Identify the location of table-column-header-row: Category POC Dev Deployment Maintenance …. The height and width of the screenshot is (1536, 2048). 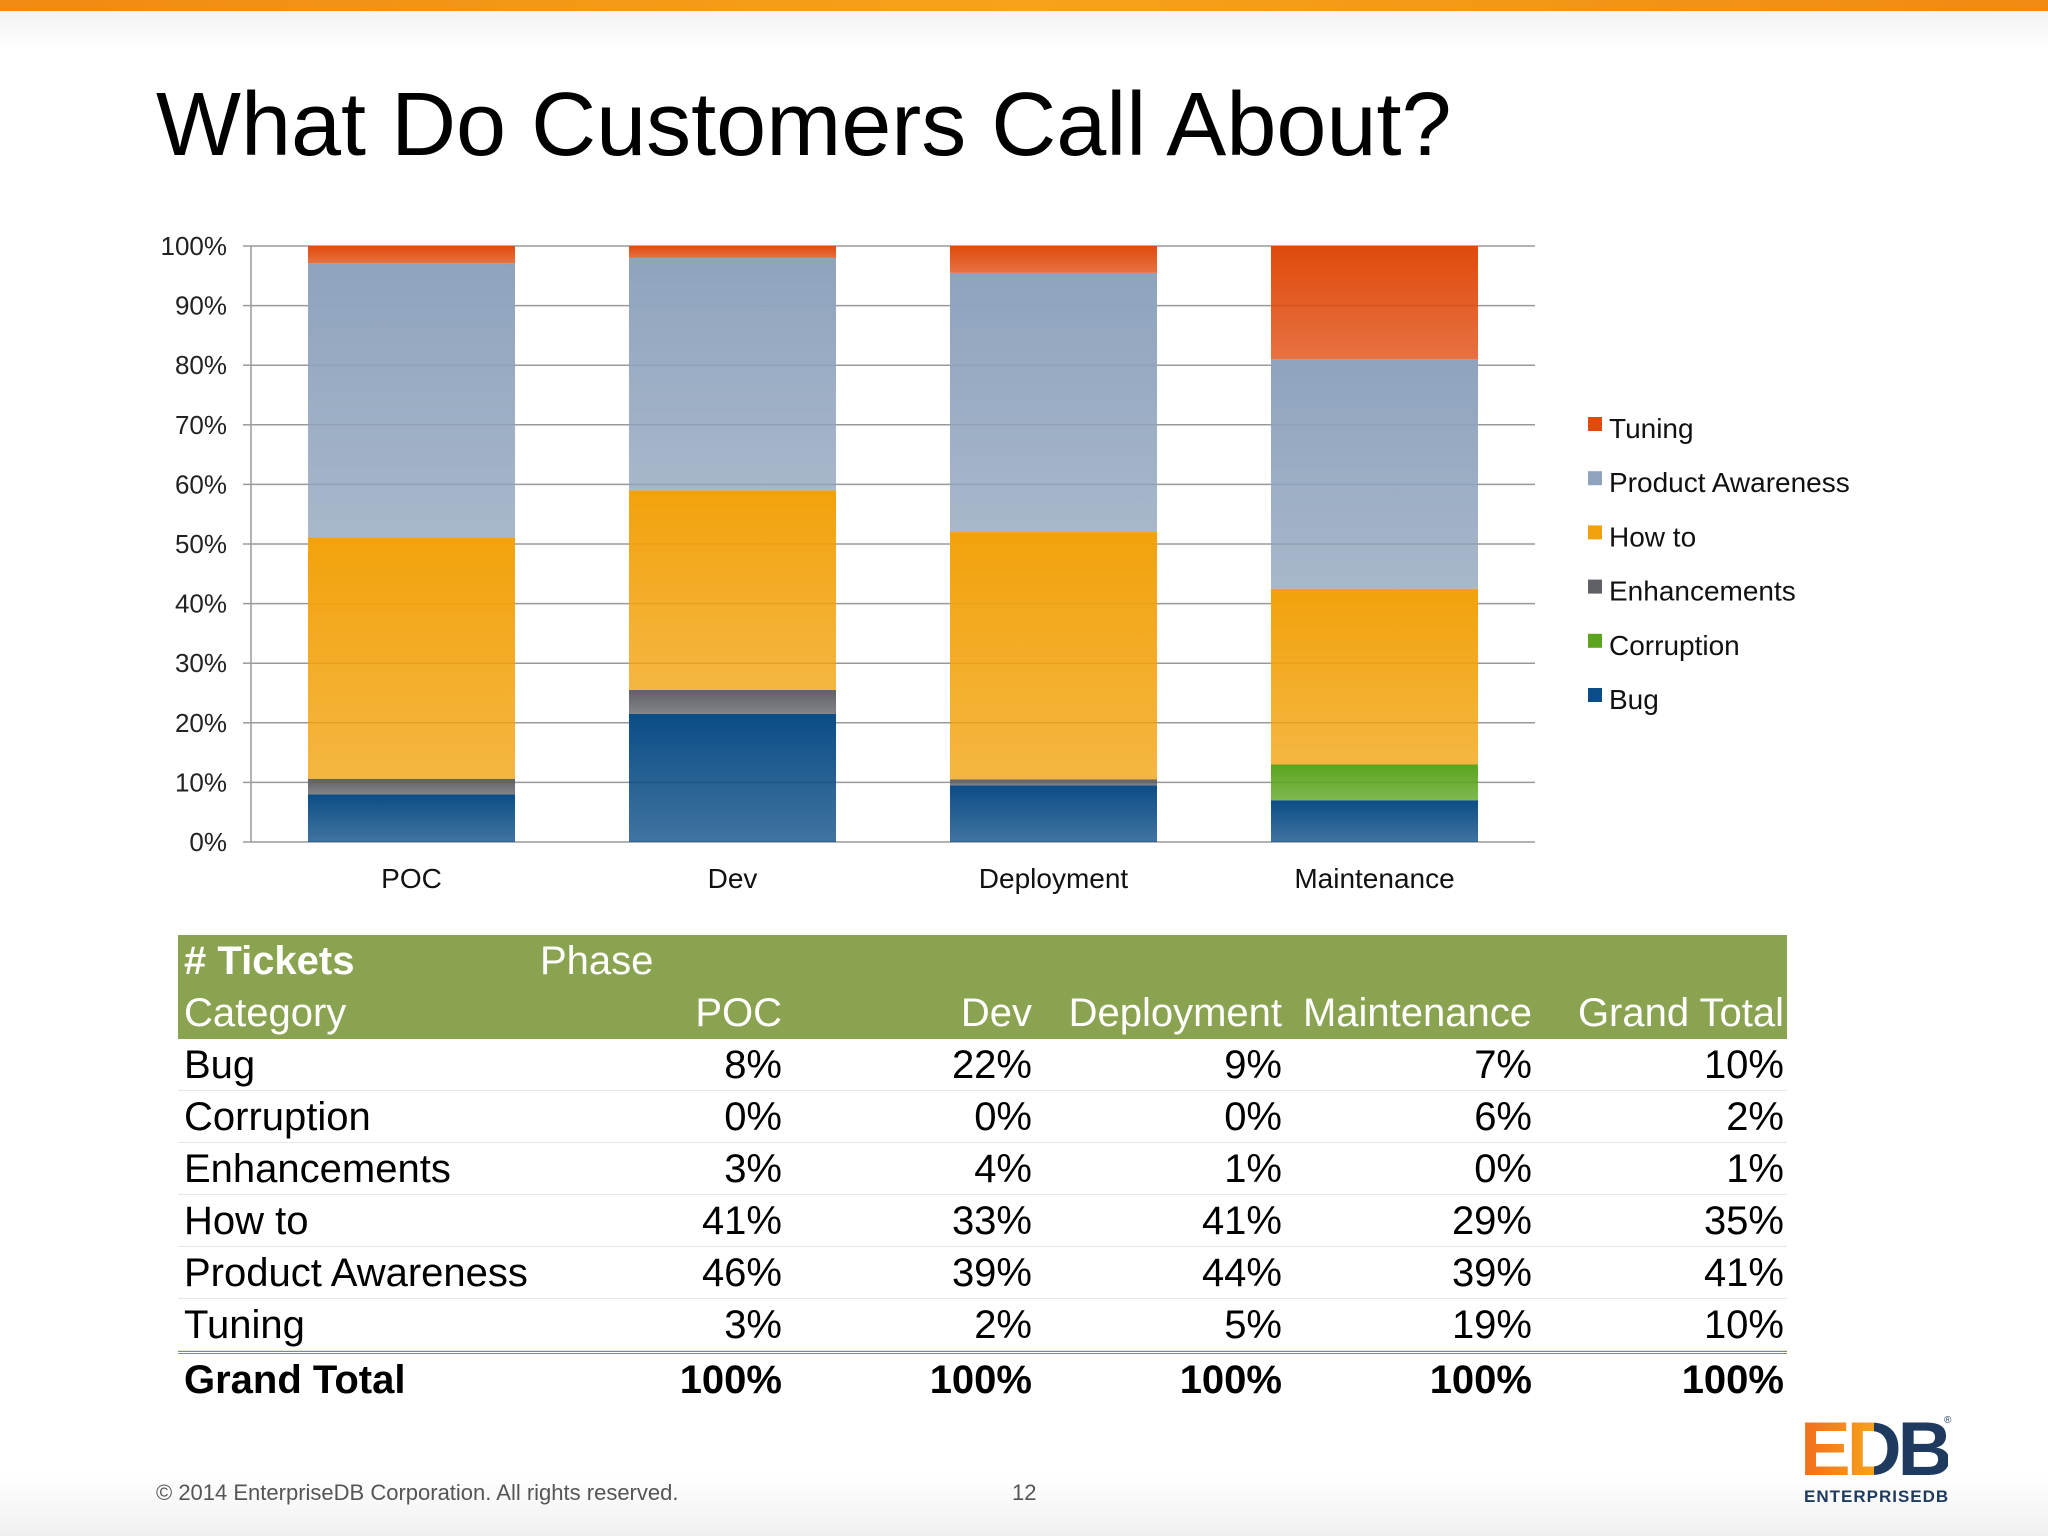
(982, 1013).